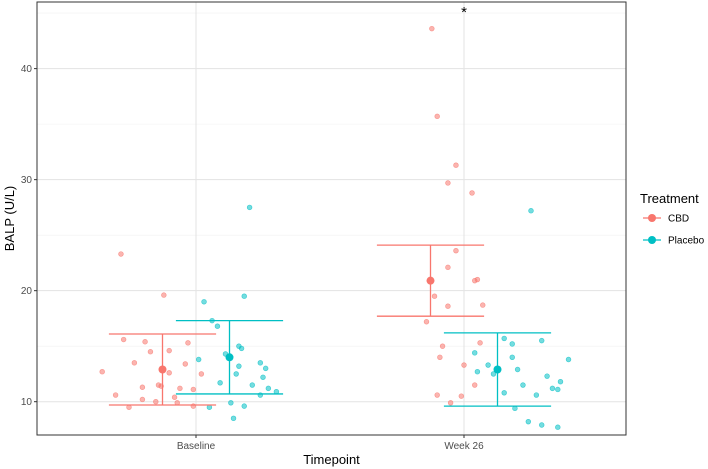  Describe the element at coordinates (196, 446) in the screenshot. I see `x-tick-label: Baseline` at that location.